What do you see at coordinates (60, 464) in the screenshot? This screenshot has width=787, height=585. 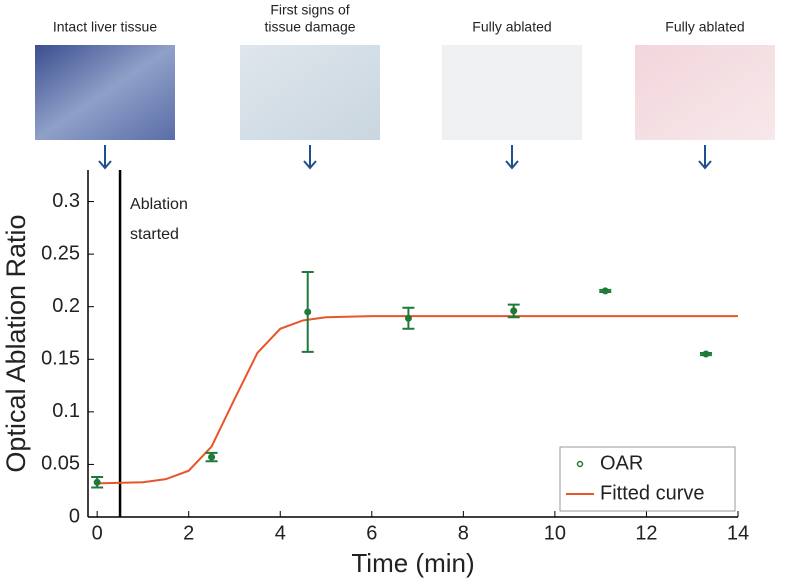 I see `y-tick-label: 0.05` at bounding box center [60, 464].